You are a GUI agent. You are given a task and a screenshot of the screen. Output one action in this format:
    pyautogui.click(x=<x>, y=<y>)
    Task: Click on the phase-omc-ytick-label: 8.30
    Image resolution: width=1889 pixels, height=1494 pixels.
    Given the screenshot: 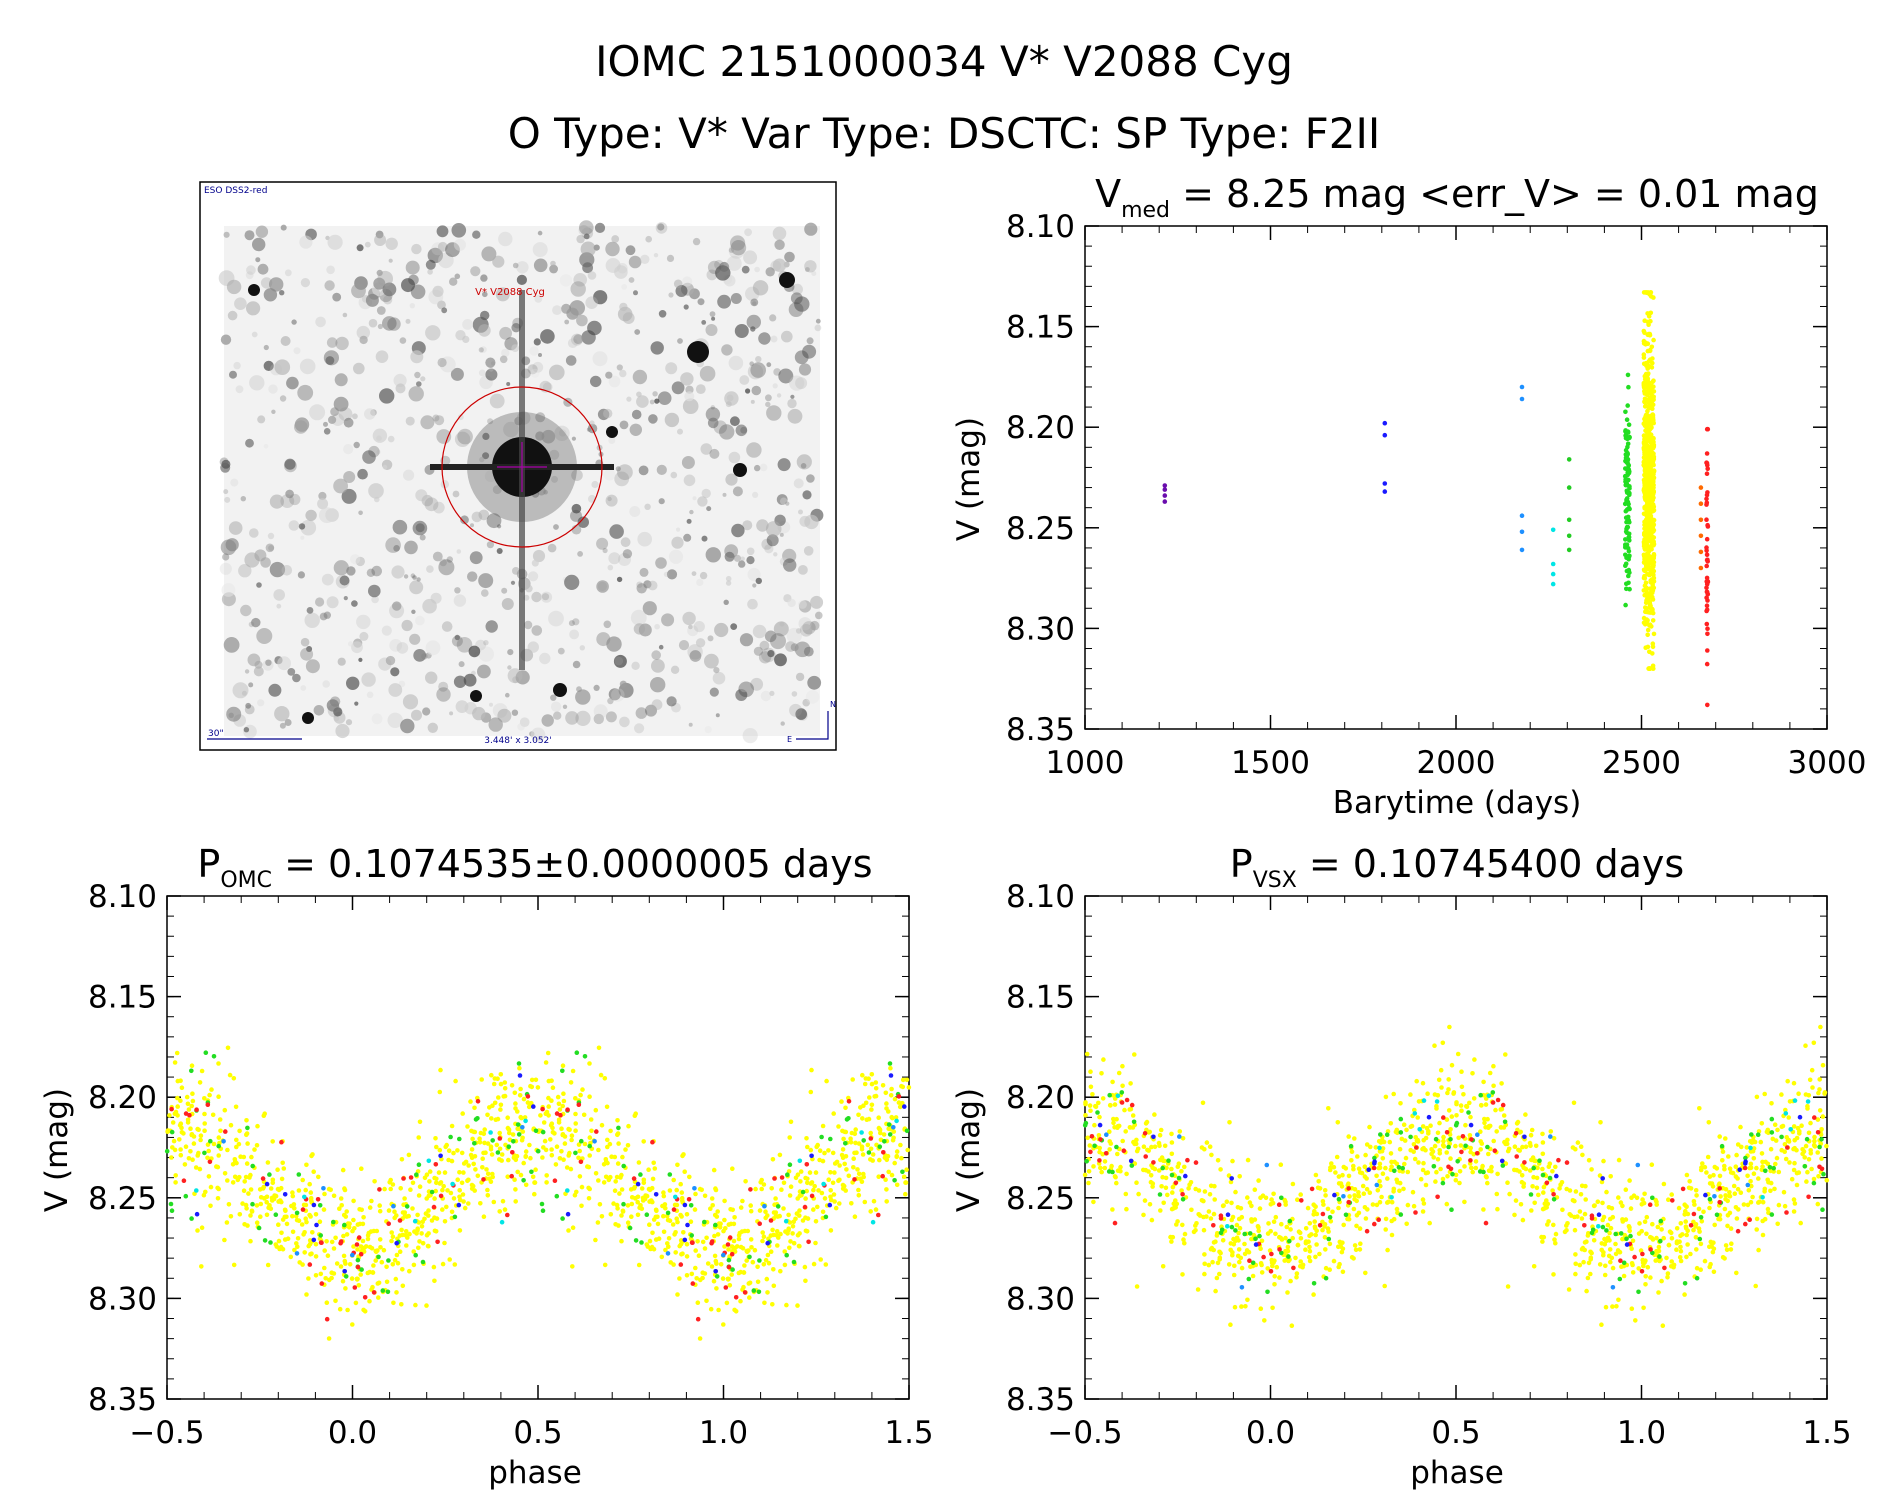 What is the action you would take?
    pyautogui.click(x=122, y=1299)
    